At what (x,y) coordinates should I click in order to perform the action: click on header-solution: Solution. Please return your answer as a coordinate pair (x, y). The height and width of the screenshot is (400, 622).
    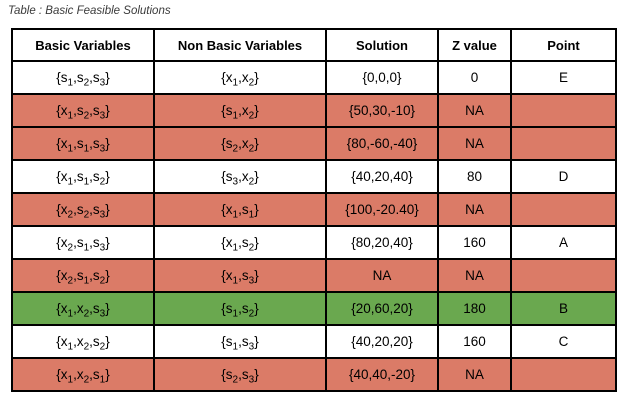
    Looking at the image, I should click on (382, 45).